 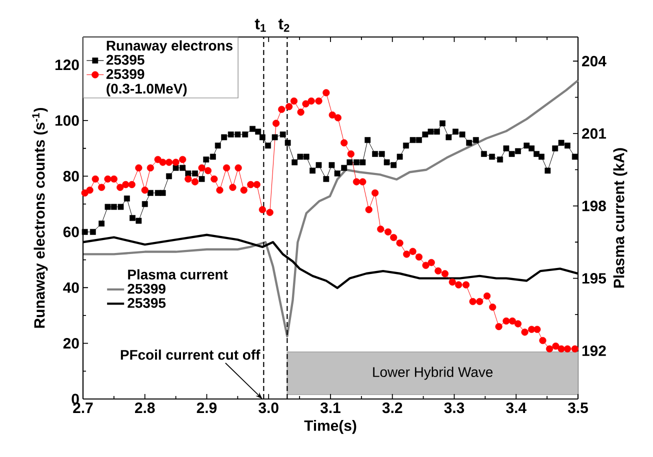 I want to click on y2-tick-label: 198, so click(x=594, y=206).